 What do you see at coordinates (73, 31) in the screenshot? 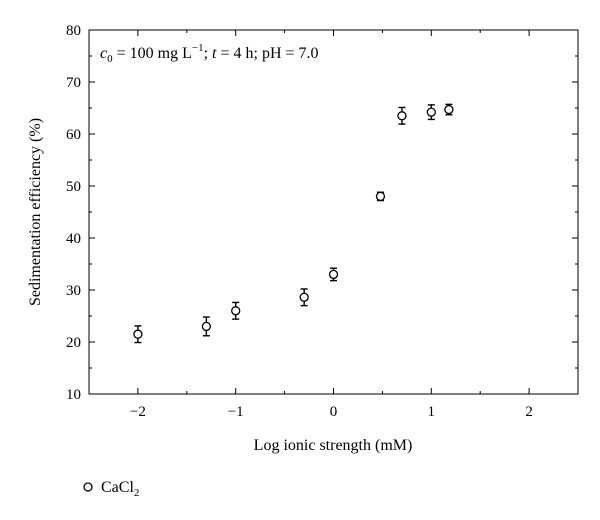
I see `y-tick-label: 80` at bounding box center [73, 31].